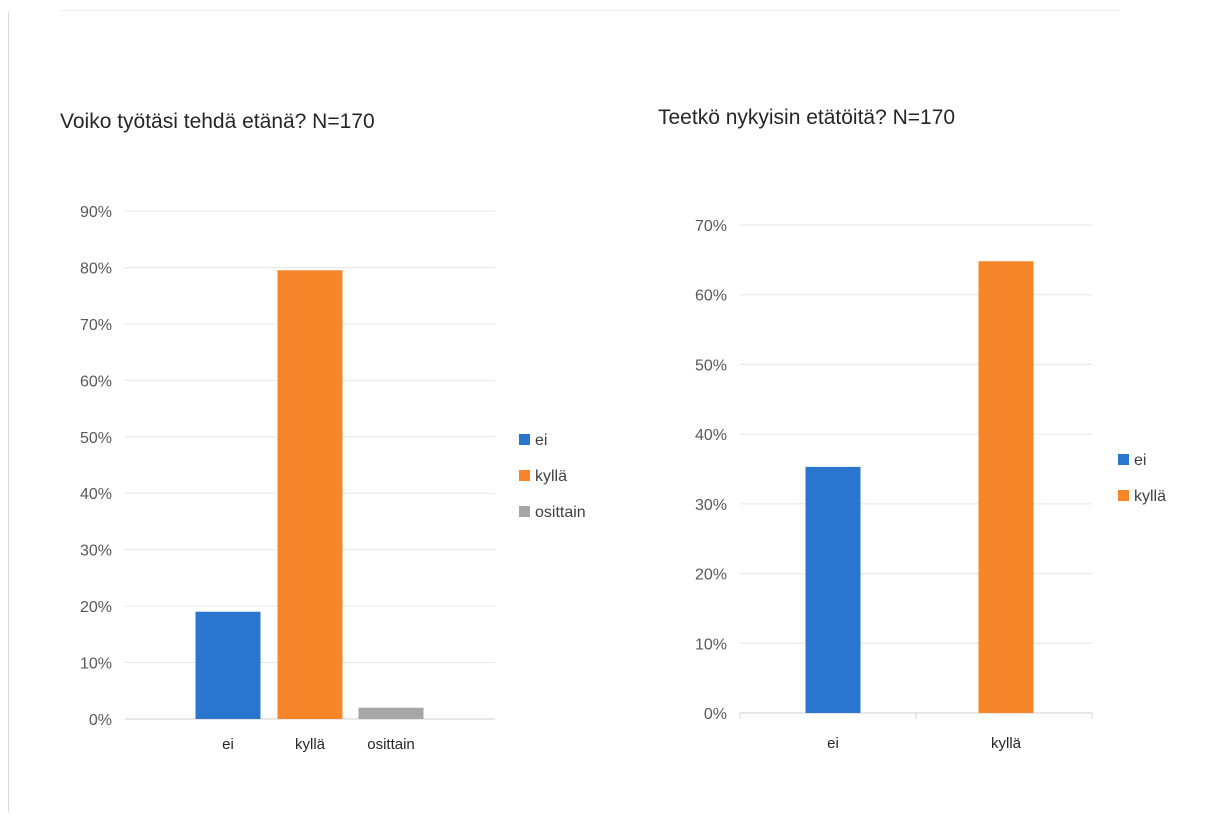 The image size is (1208, 838). Describe the element at coordinates (391, 744) in the screenshot. I see `x-tick-label: osittain` at that location.